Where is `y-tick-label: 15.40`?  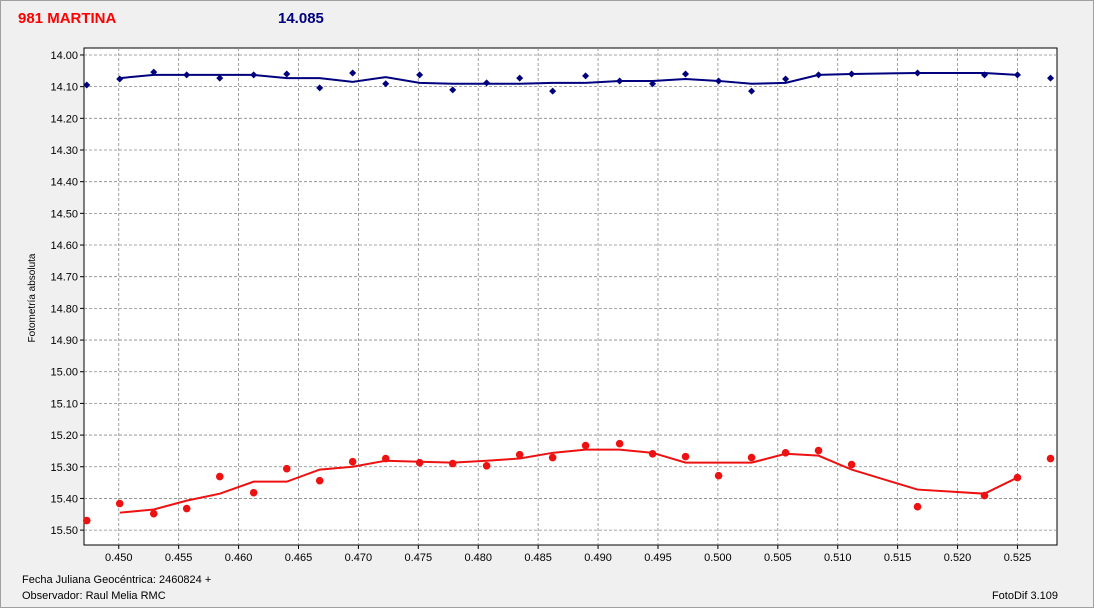 y-tick-label: 15.40 is located at coordinates (64, 499).